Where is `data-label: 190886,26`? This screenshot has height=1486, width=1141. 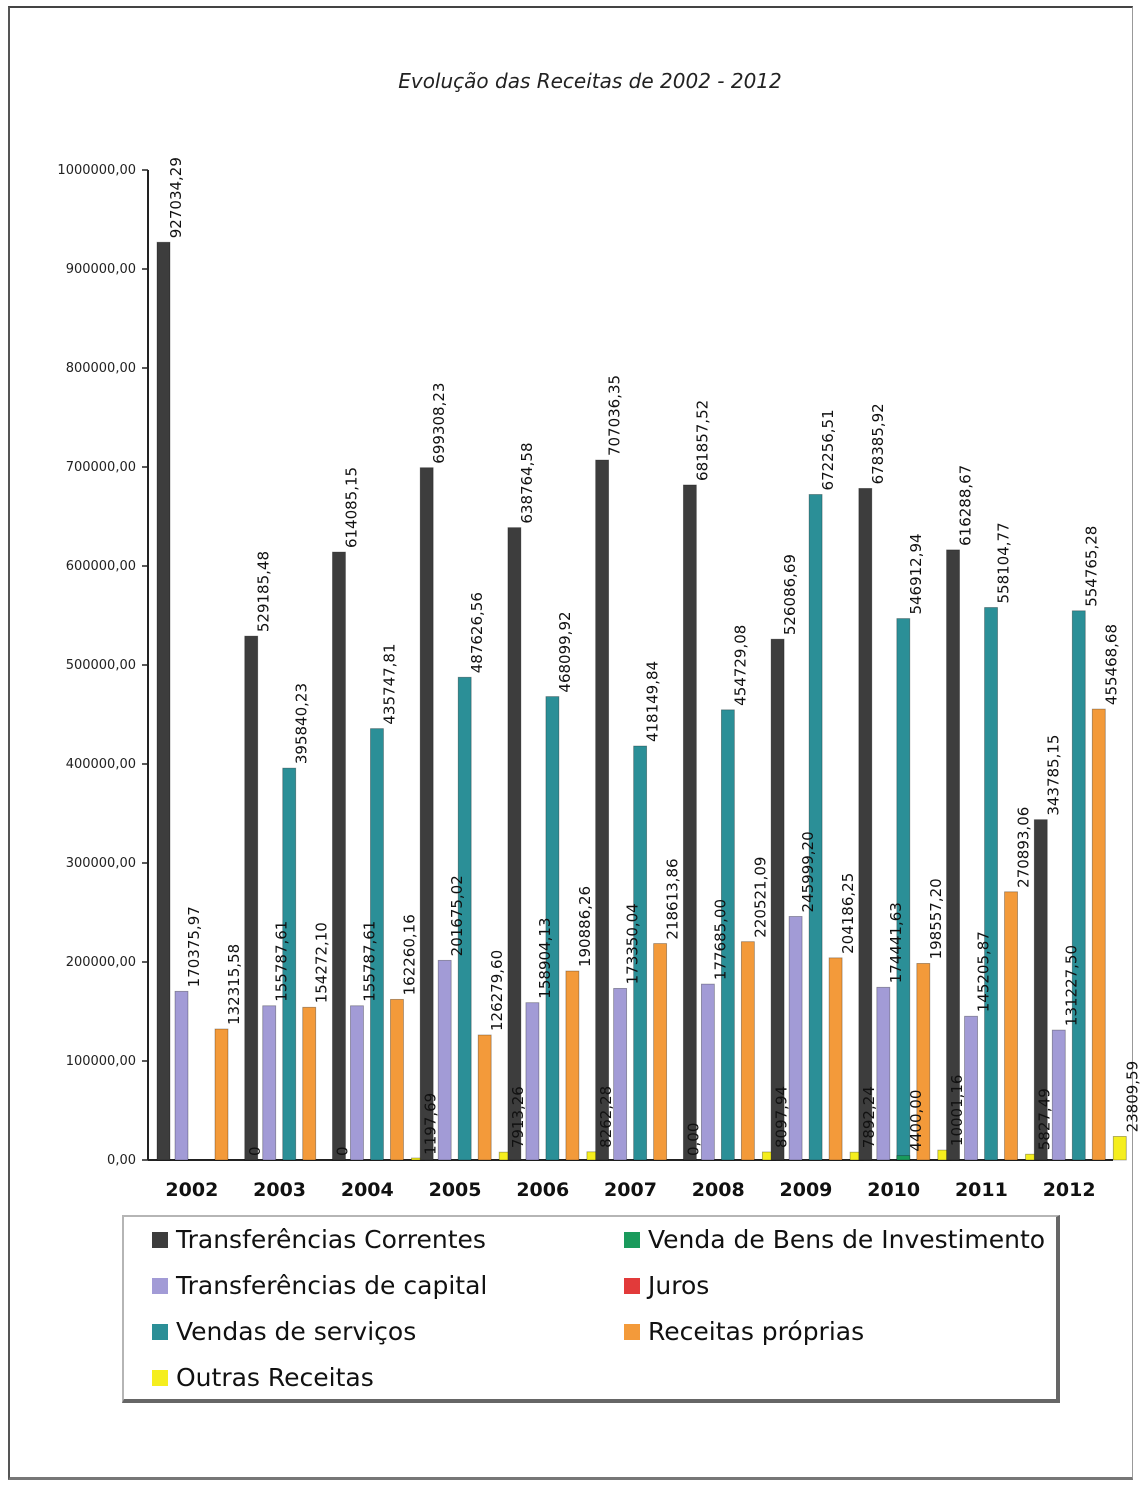 data-label: 190886,26 is located at coordinates (585, 926).